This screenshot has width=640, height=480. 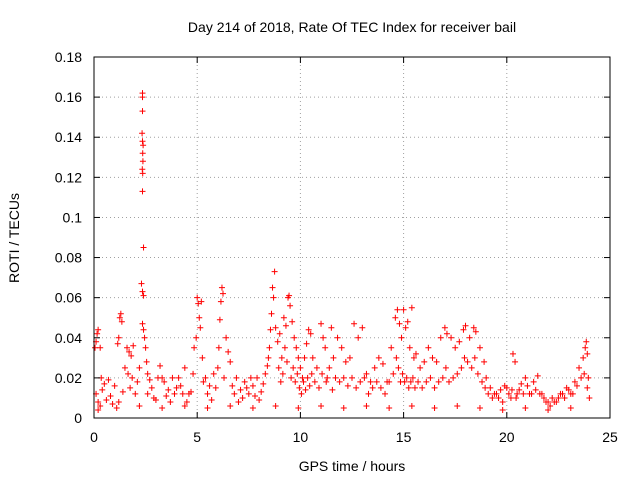 I want to click on y-tick-label: 0.1, so click(x=73, y=217).